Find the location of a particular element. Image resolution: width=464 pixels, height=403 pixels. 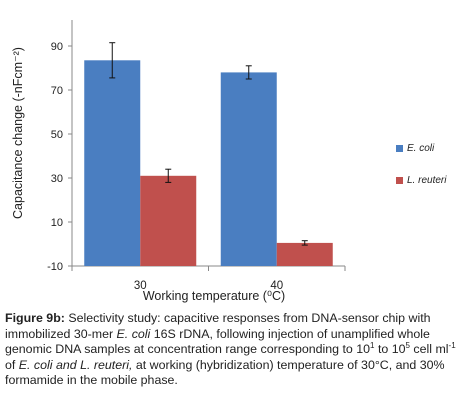

caption-exp-2: 5 is located at coordinates (407, 346).